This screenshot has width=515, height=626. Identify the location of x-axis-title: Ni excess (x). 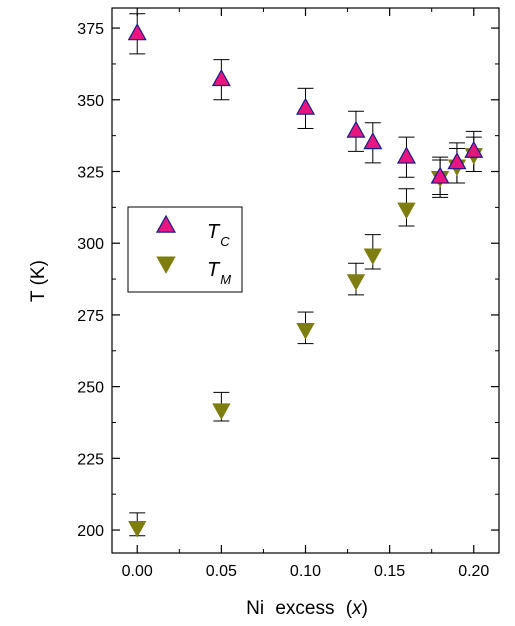
(307, 608).